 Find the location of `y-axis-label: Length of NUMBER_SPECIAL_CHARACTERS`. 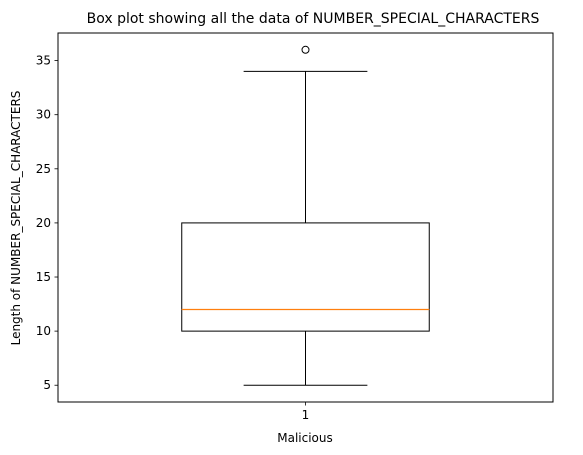

y-axis-label: Length of NUMBER_SPECIAL_CHARACTERS is located at coordinates (16, 218).